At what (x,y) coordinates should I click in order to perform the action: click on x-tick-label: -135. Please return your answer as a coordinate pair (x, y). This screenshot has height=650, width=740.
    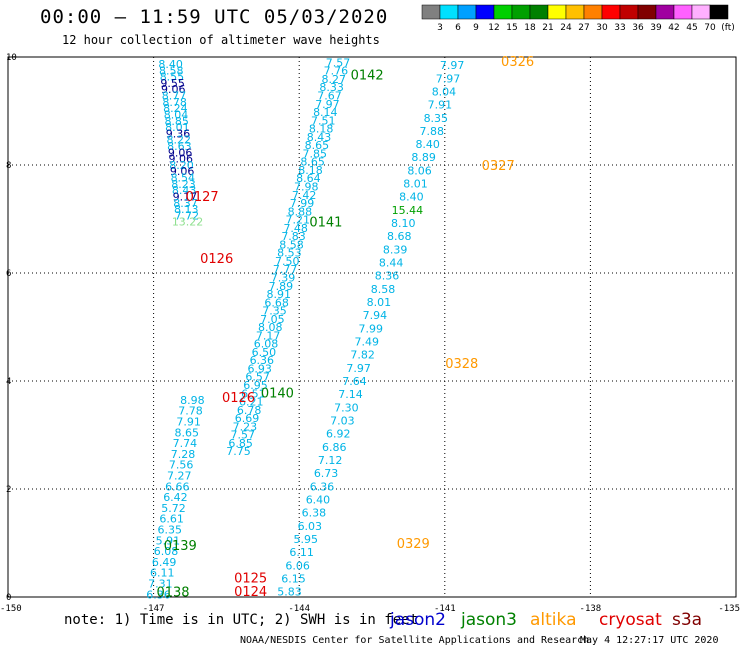
    Looking at the image, I should click on (729, 609).